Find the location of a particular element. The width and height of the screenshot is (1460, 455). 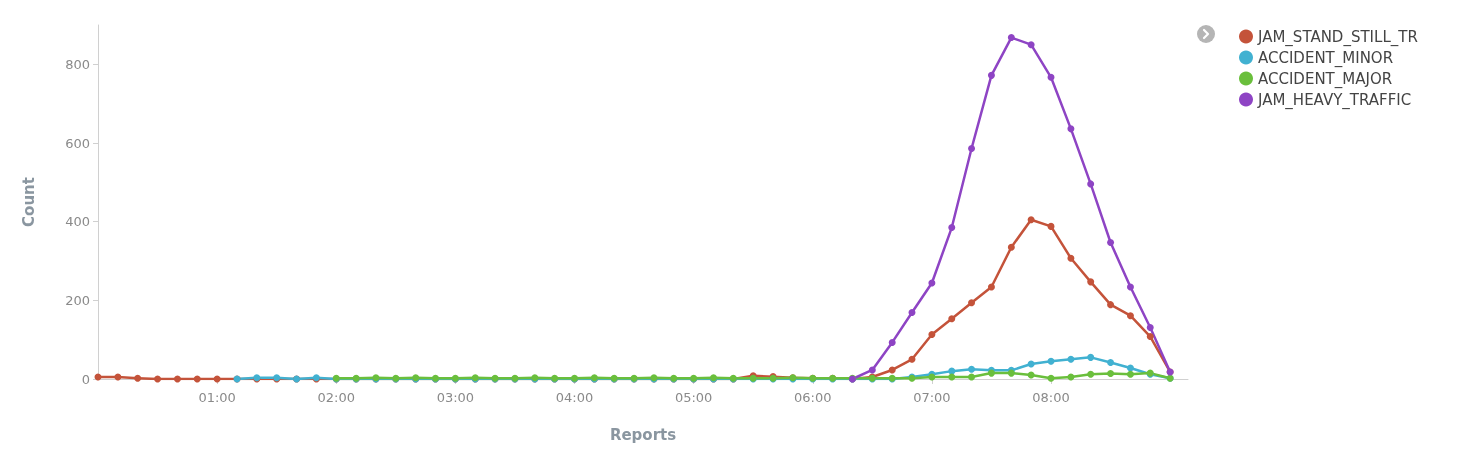

x-tick-label: 01:00 is located at coordinates (217, 397).